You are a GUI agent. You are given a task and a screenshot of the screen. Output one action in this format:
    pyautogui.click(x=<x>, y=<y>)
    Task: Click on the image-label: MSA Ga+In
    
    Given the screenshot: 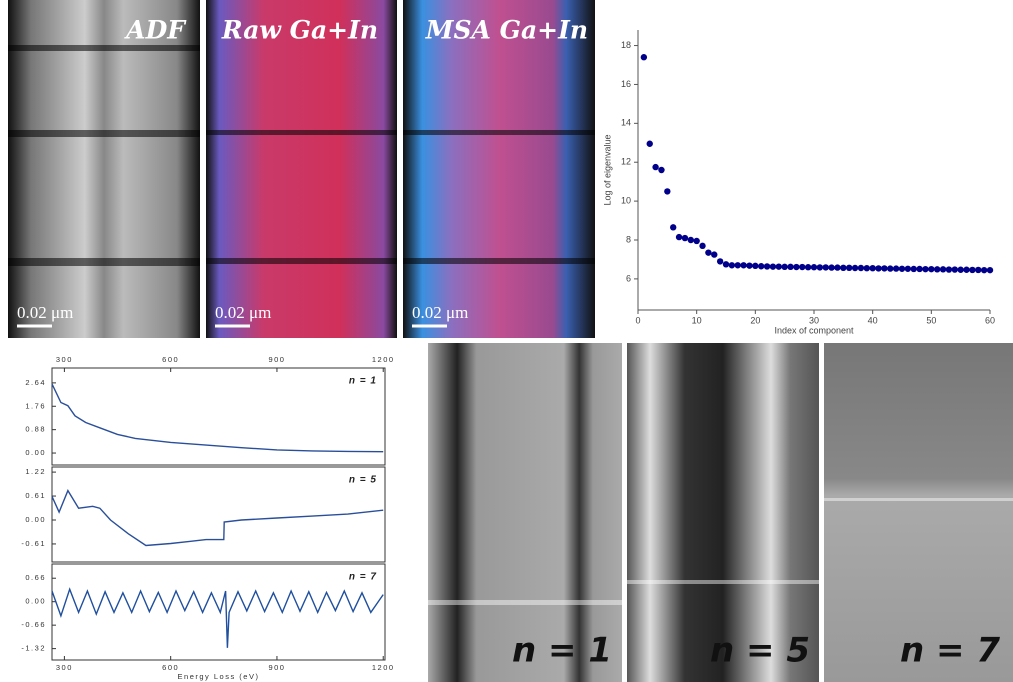 What is the action you would take?
    pyautogui.click(x=506, y=30)
    